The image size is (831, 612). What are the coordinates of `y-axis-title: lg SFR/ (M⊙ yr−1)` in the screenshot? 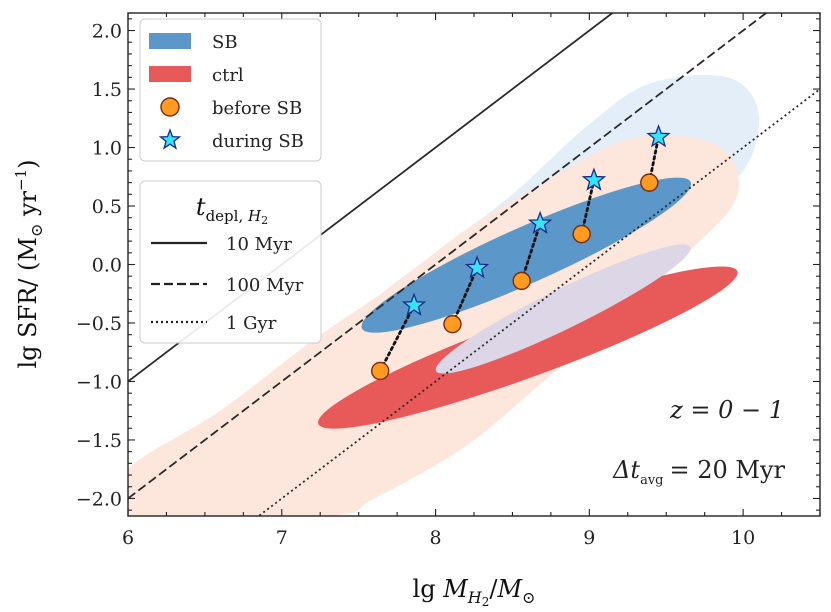 It's located at (29, 263).